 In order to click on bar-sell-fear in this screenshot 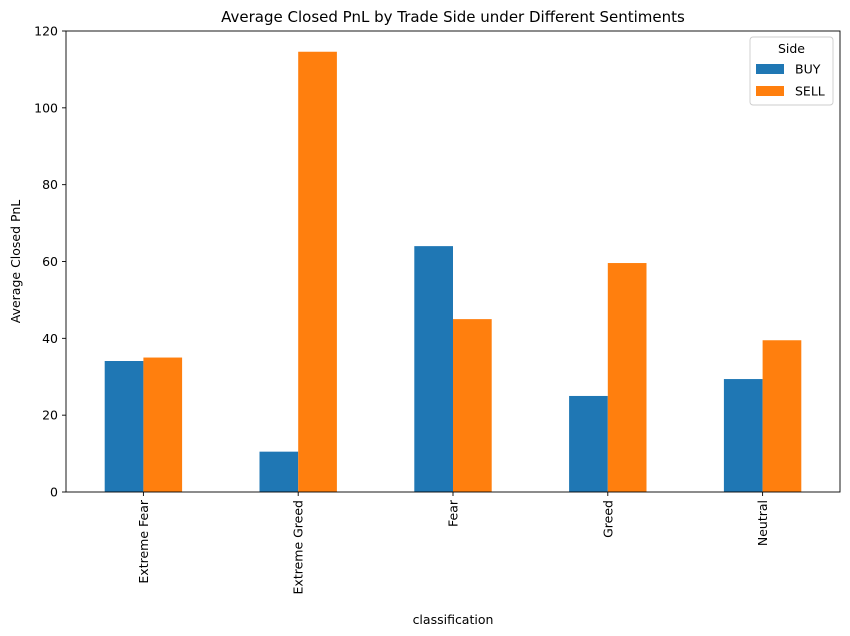, I will do `click(472, 405)`.